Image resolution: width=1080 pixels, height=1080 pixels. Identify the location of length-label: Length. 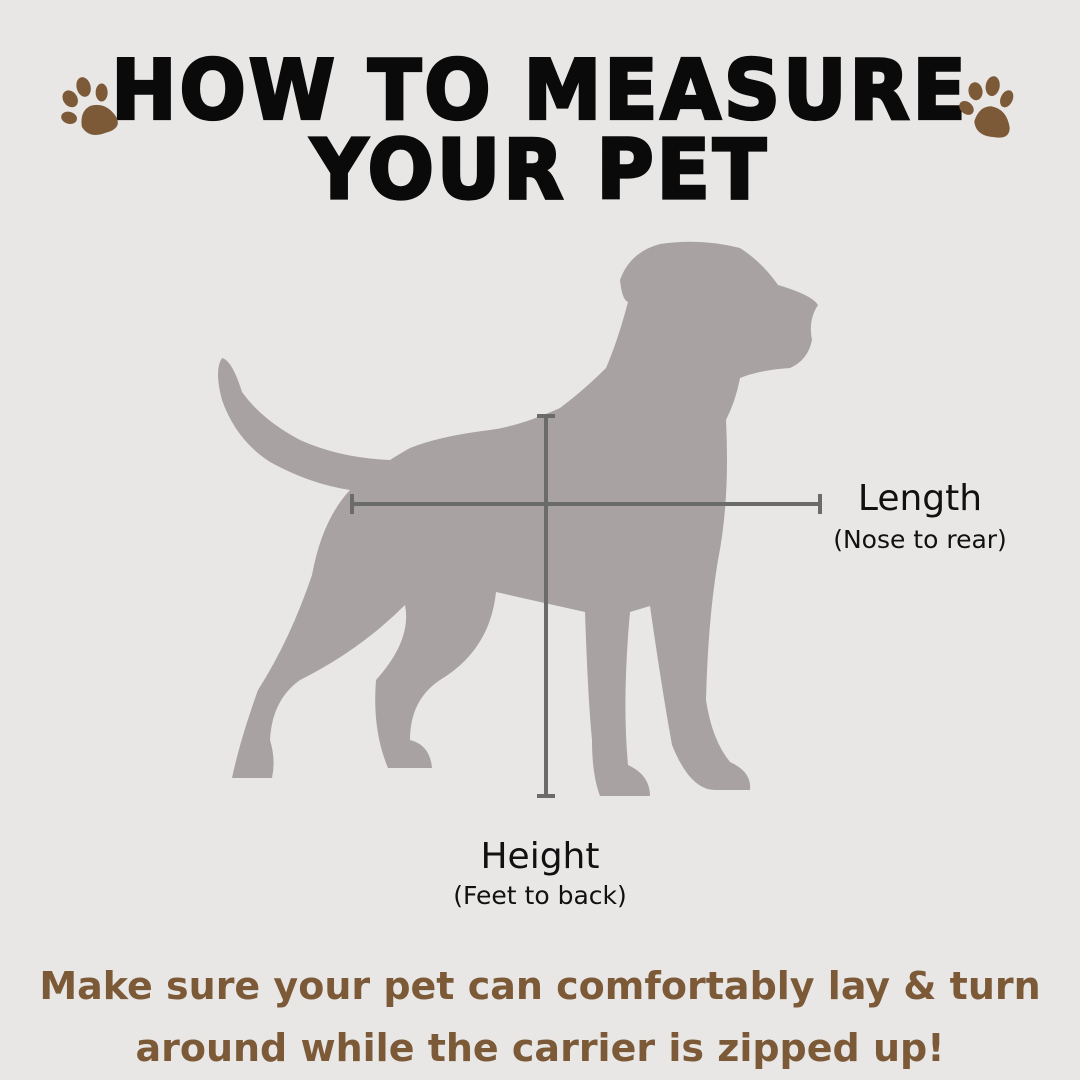
(920, 498).